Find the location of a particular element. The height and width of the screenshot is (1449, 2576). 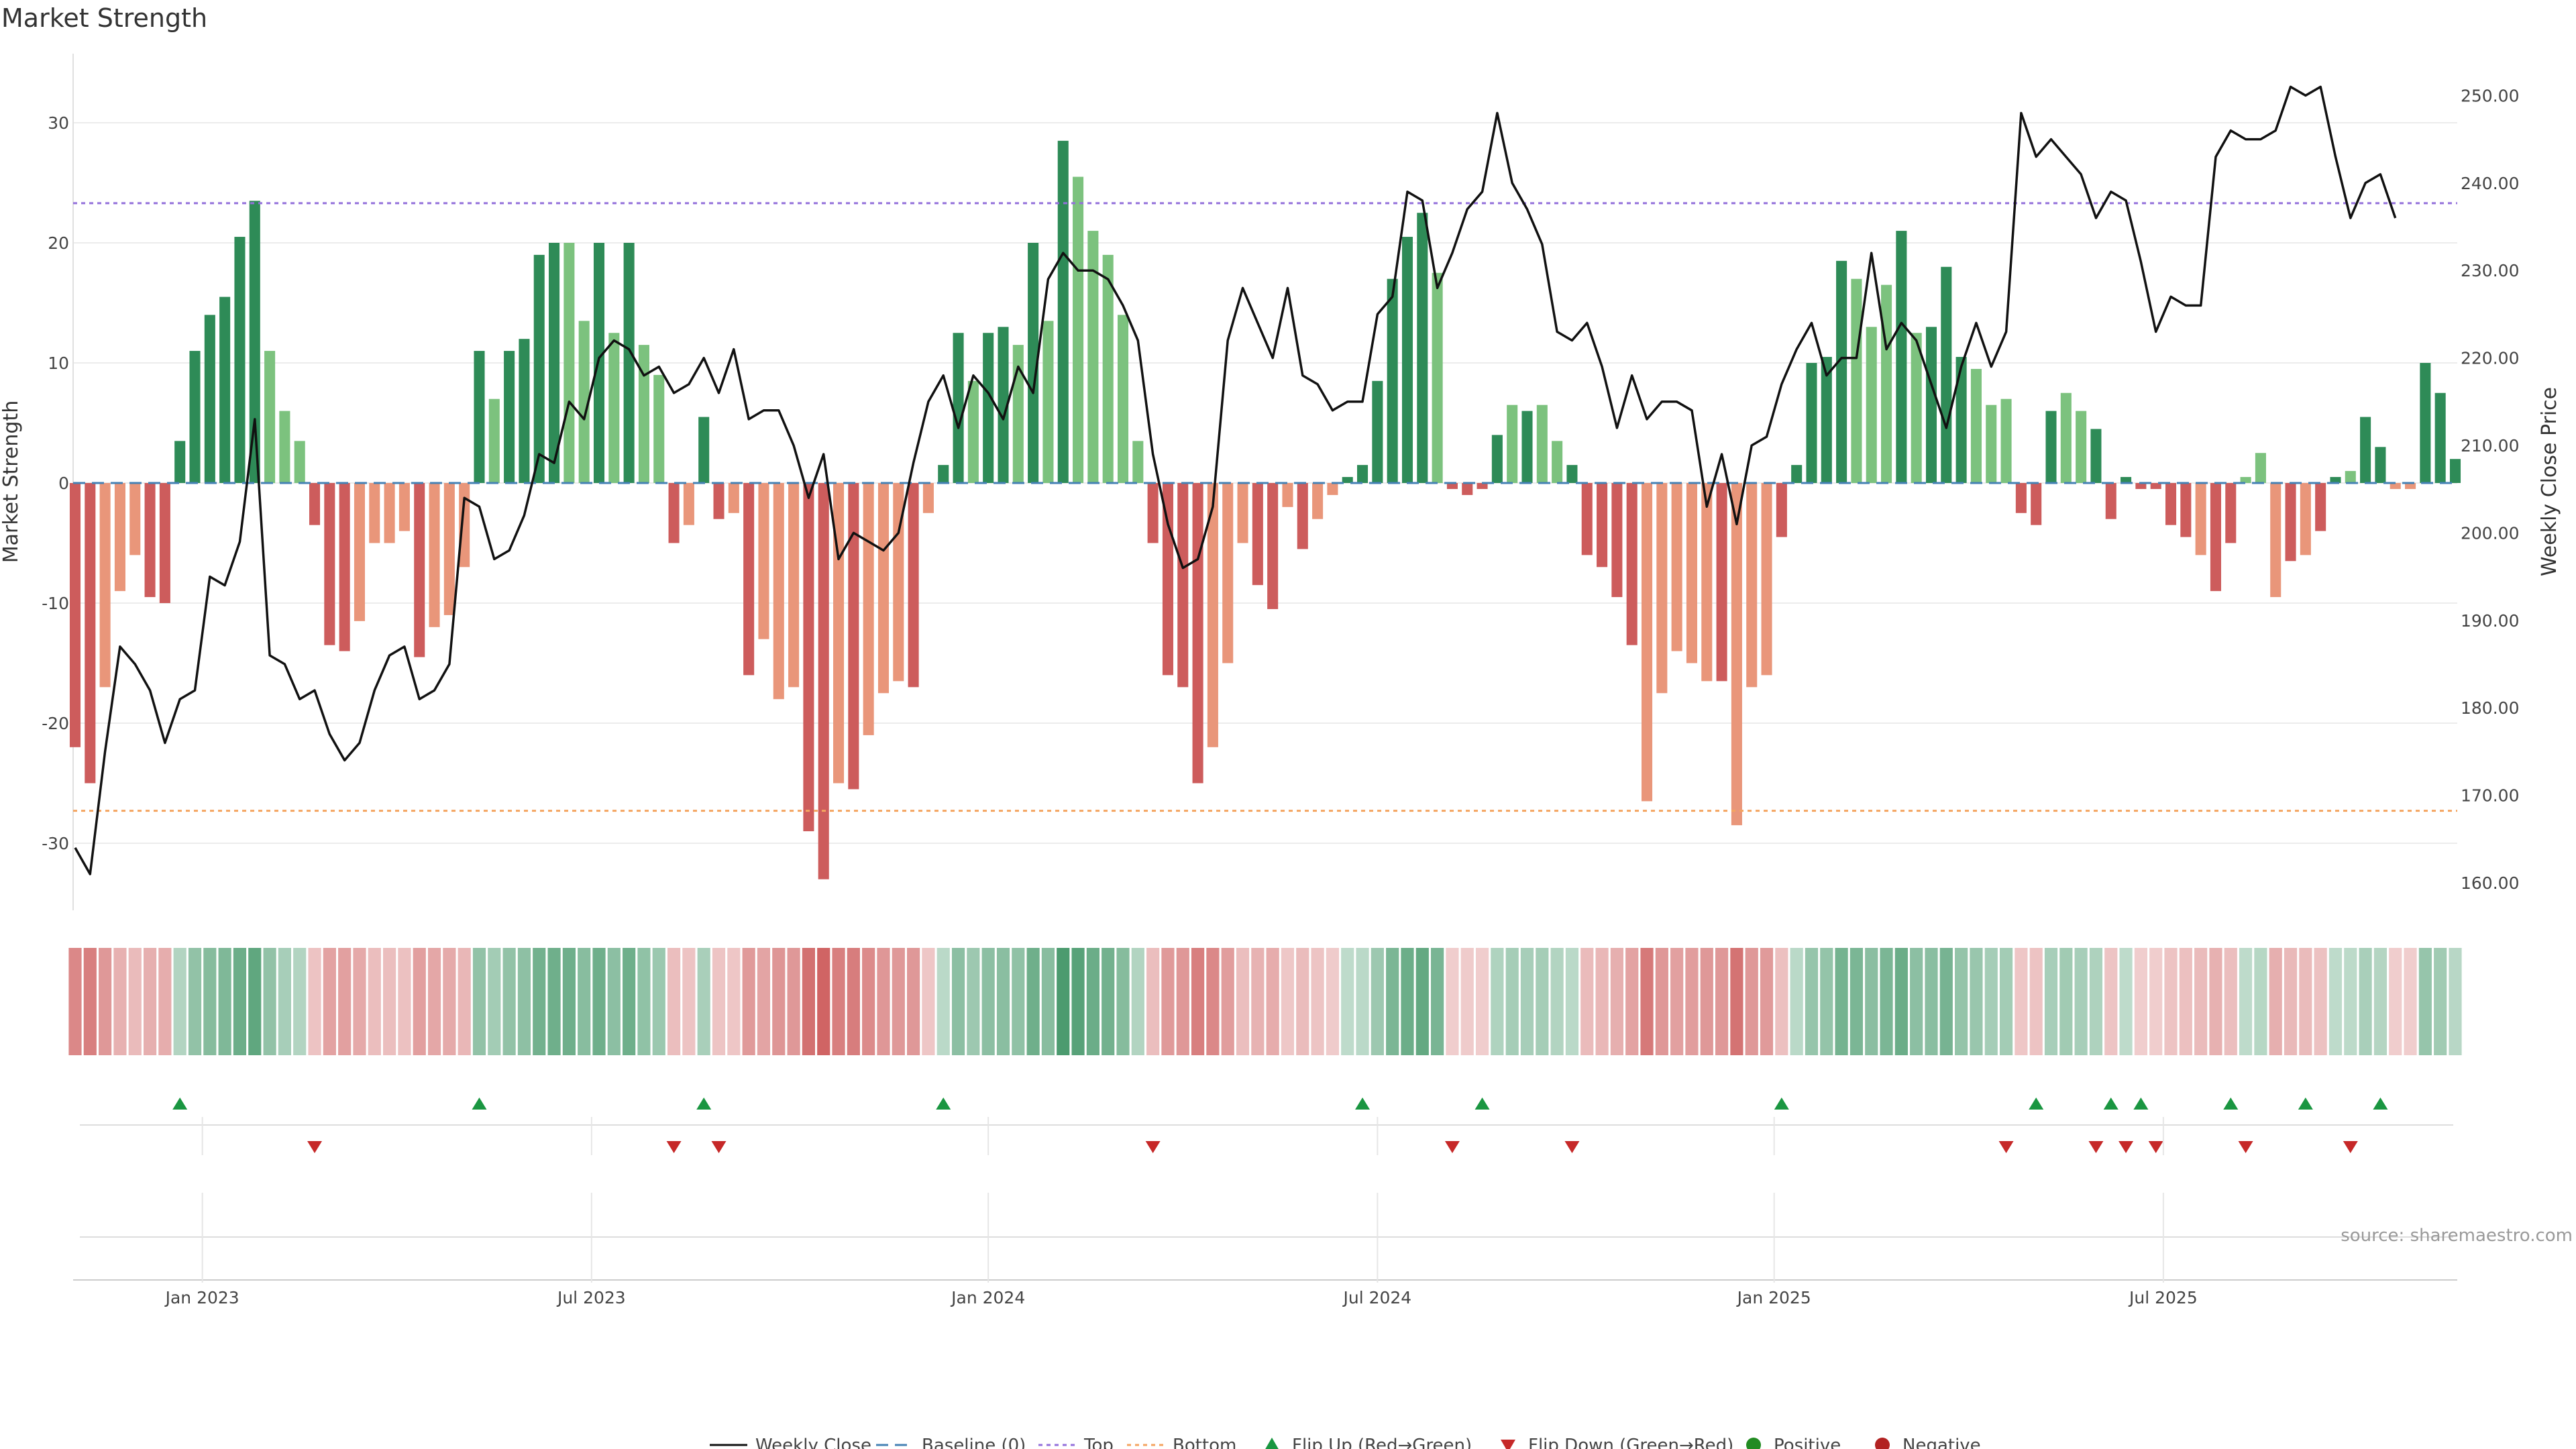

legend-item-close: Weekly Close is located at coordinates (790, 1442).